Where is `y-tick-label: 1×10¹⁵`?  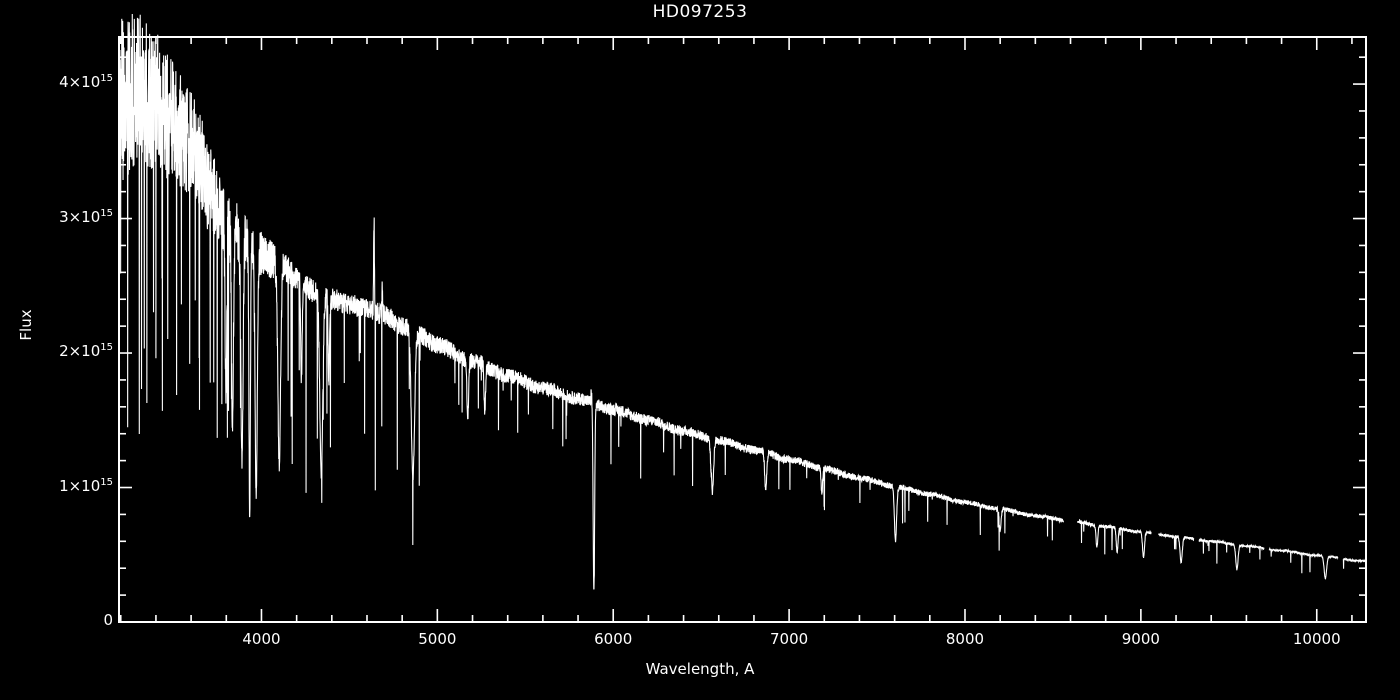
y-tick-label: 1×10¹⁵ is located at coordinates (86, 485).